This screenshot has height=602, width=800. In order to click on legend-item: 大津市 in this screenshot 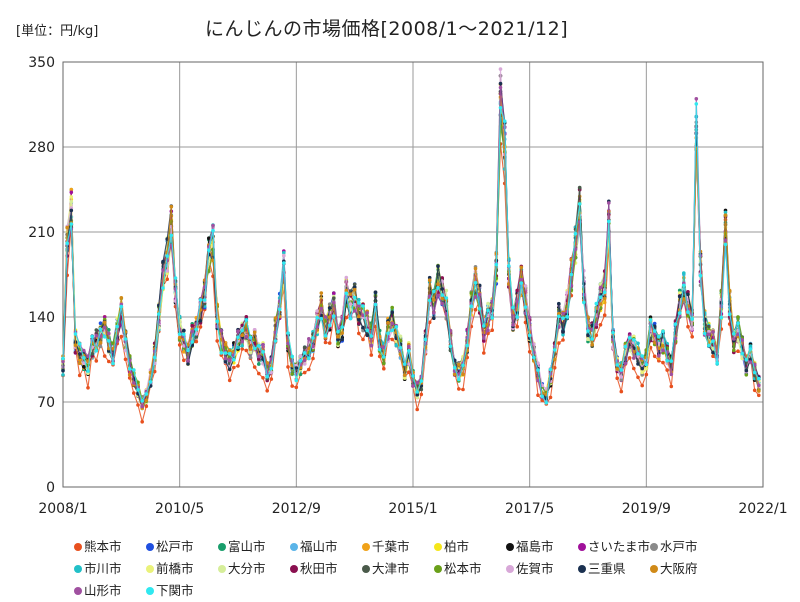, I will do `click(398, 569)`.